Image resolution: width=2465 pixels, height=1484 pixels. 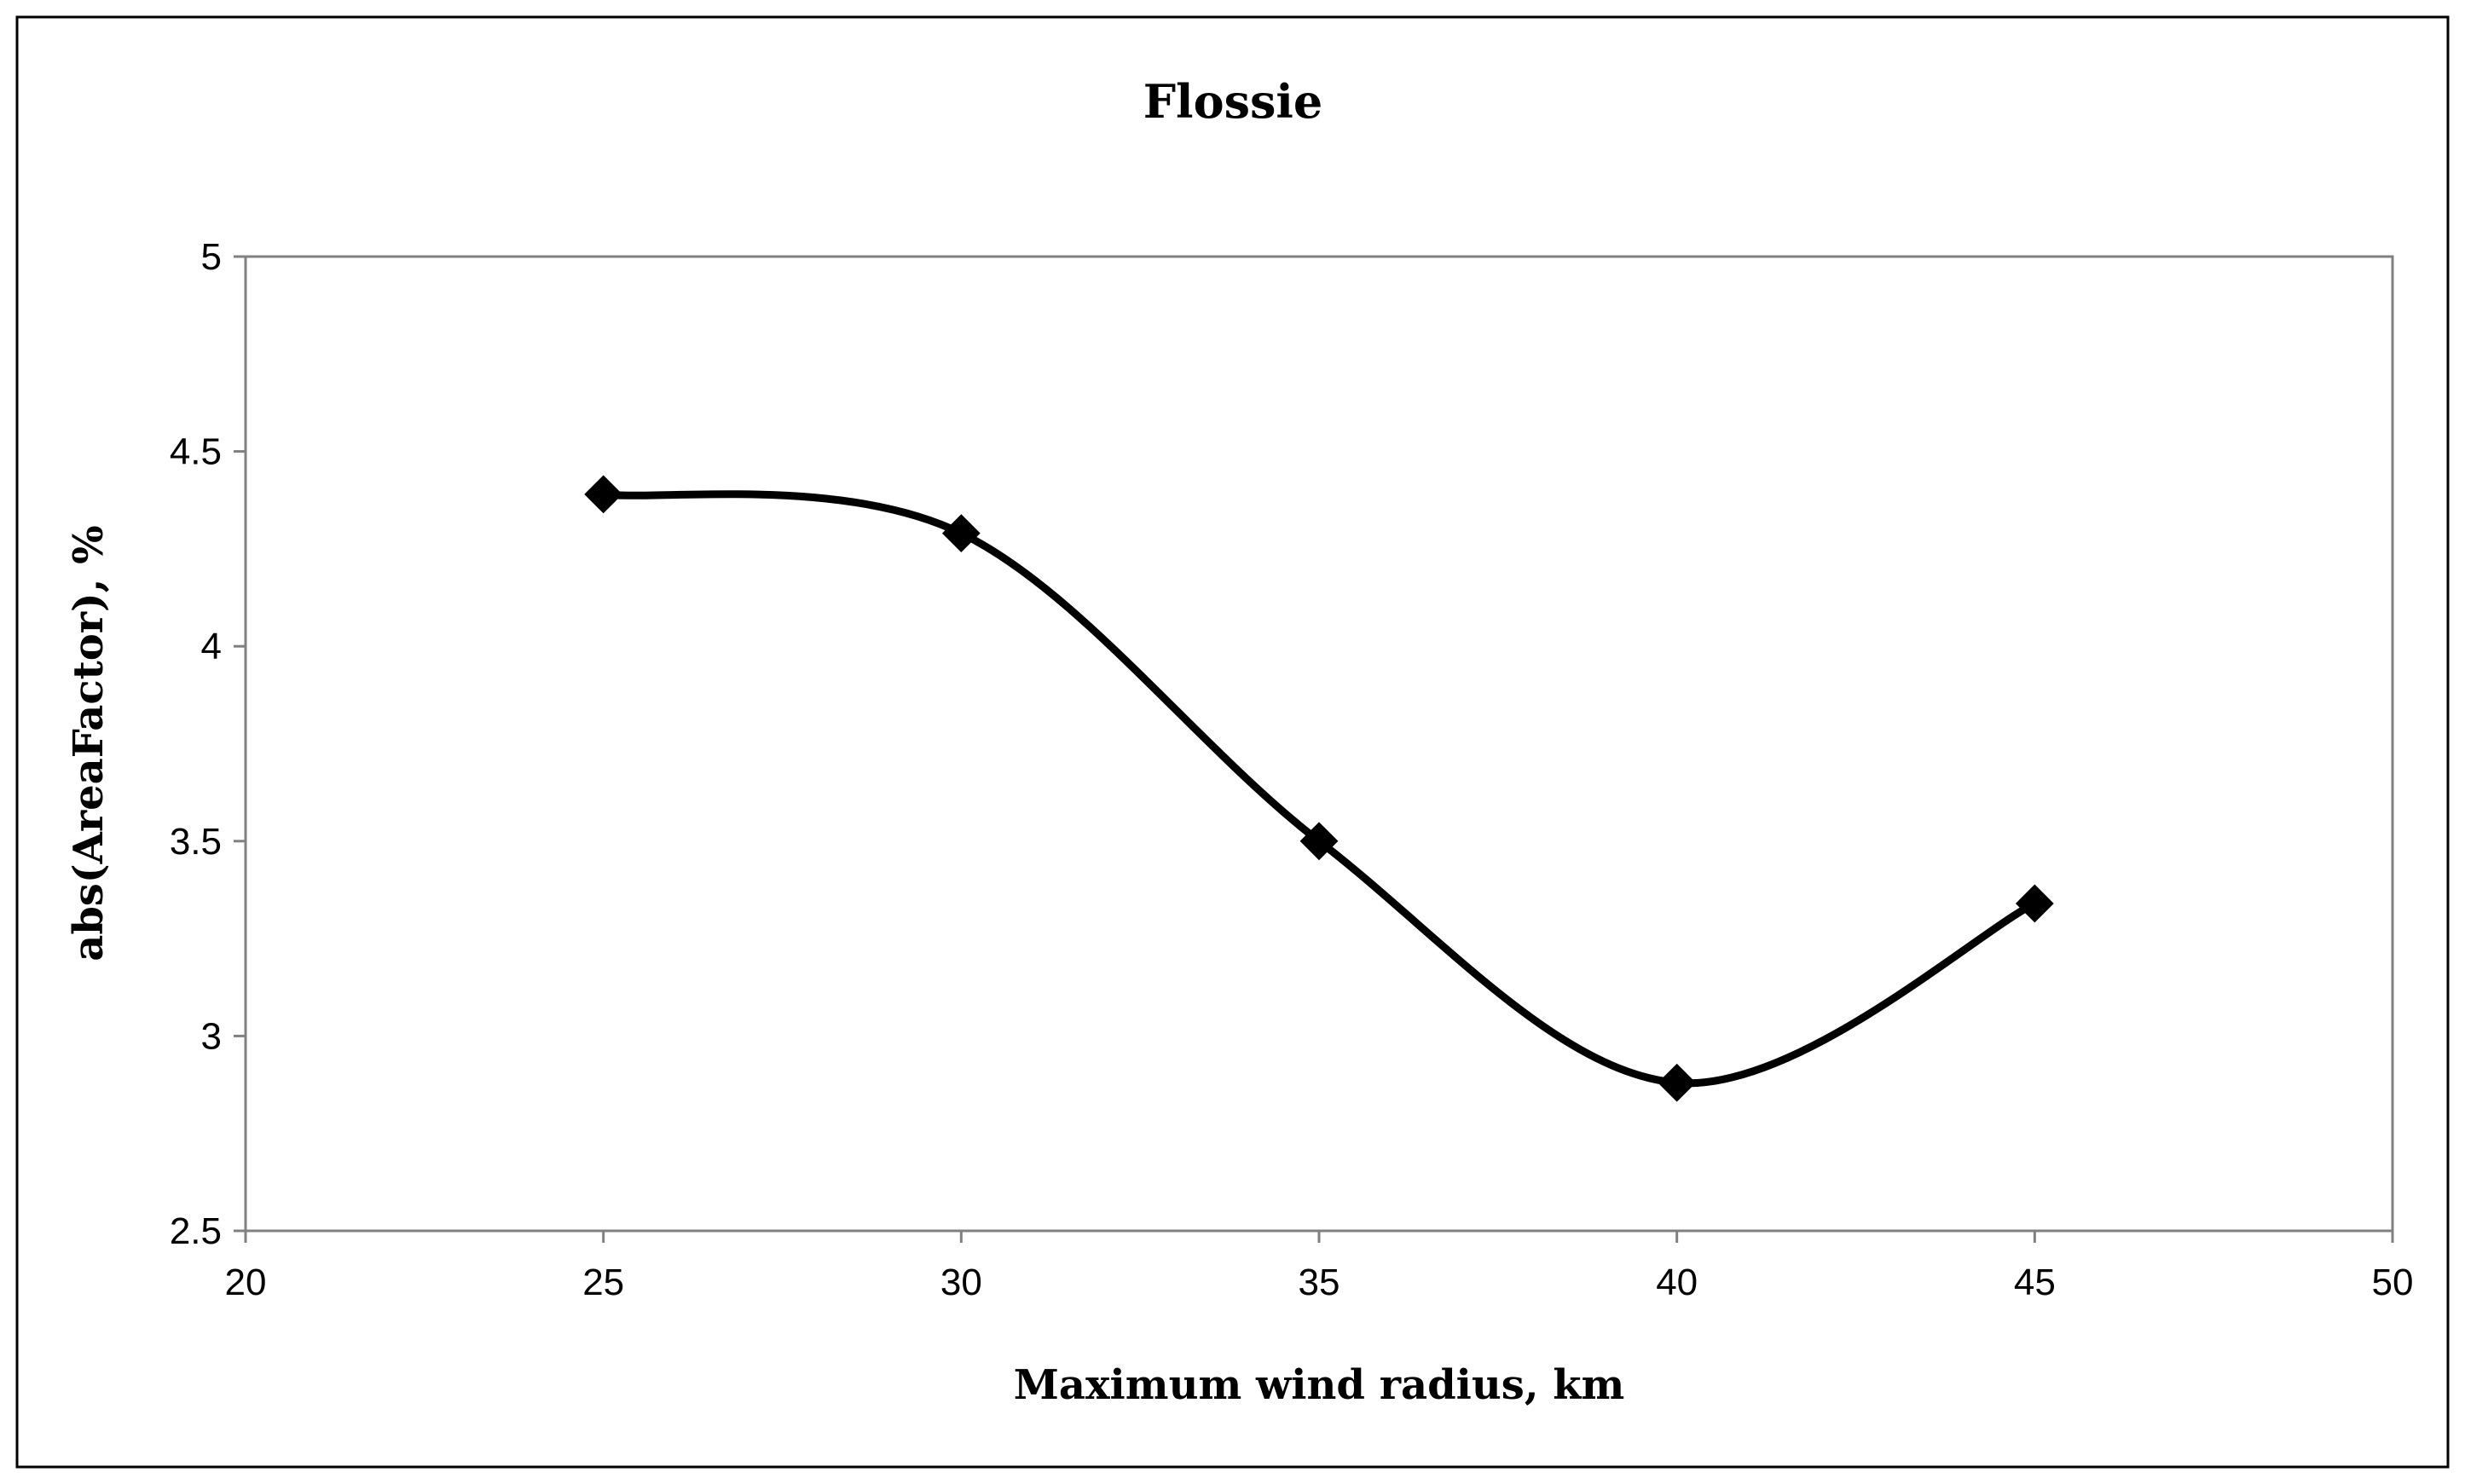 I want to click on y-tick-label: 4, so click(x=211, y=646).